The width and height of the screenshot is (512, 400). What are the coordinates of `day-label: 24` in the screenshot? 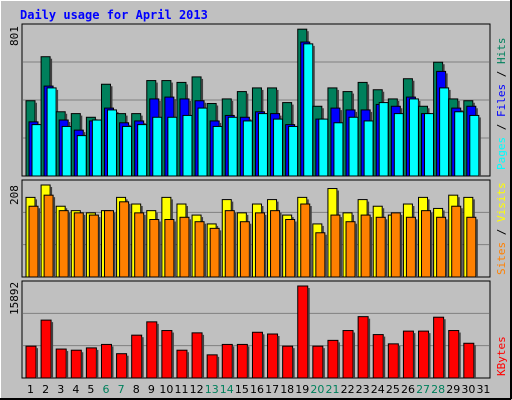 It's located at (378, 389).